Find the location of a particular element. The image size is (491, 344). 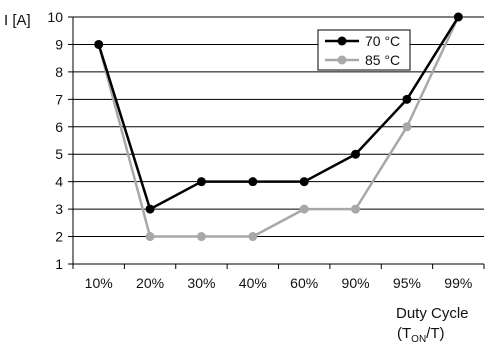

y-tick-label-3: 3 is located at coordinates (59, 209).